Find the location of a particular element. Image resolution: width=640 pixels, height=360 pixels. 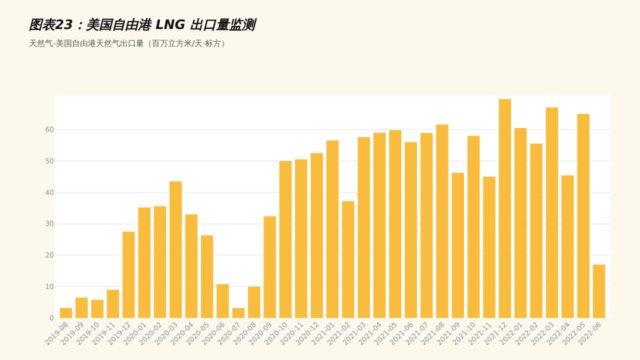

chart-title: 图表23：美国自由港 LNG 出口量监测 is located at coordinates (143, 25).